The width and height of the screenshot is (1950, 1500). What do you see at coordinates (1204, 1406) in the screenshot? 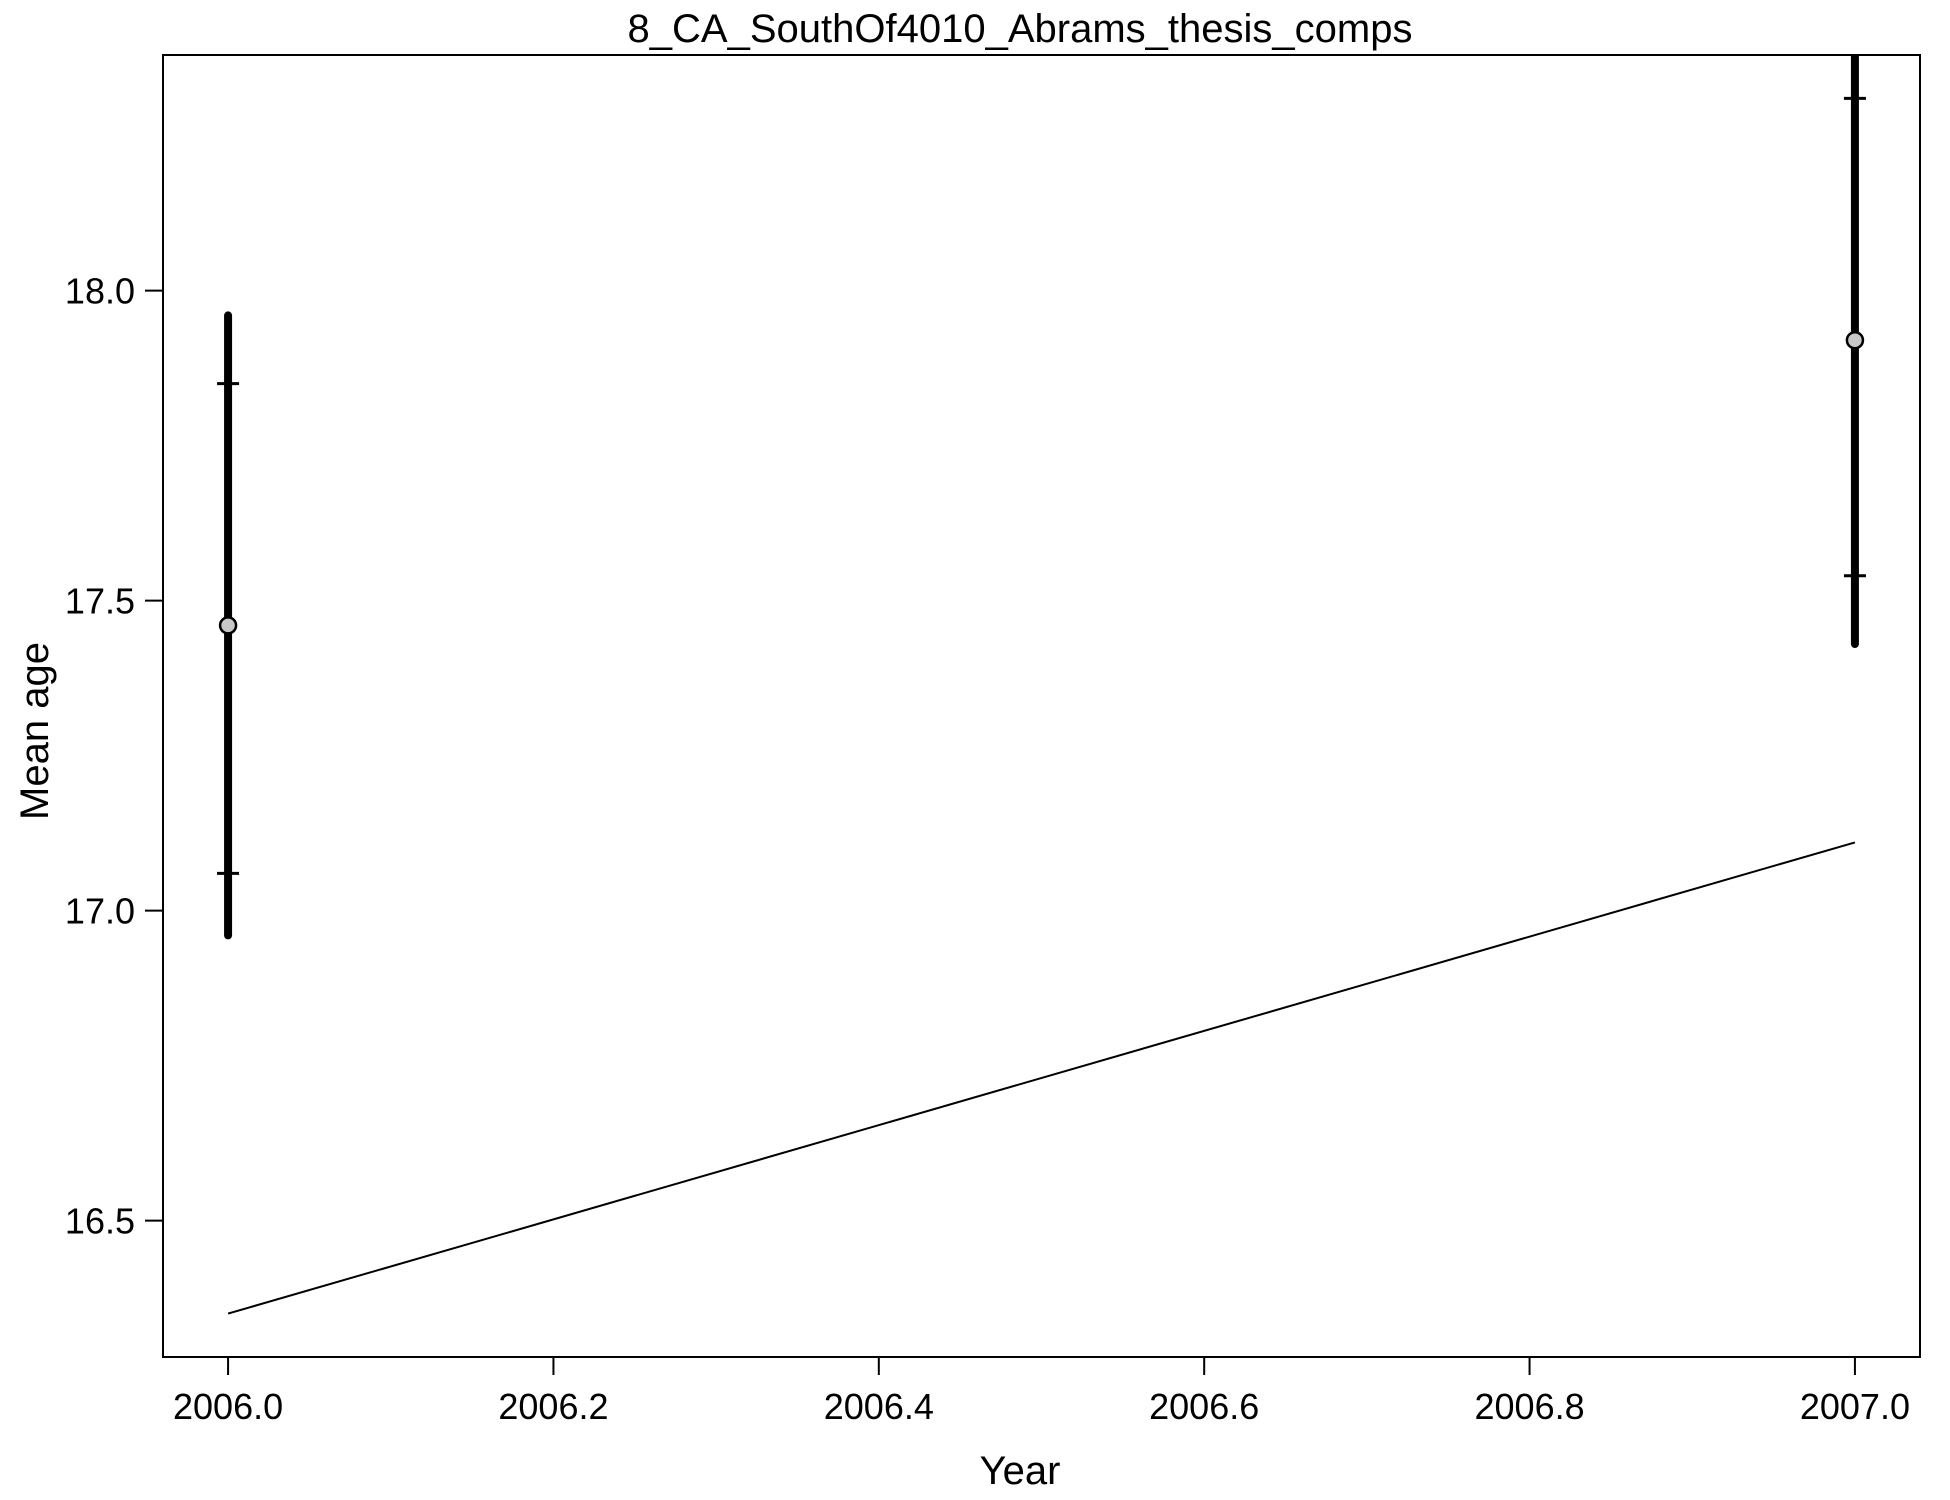
I see `x-tick-label: 2006.6` at bounding box center [1204, 1406].